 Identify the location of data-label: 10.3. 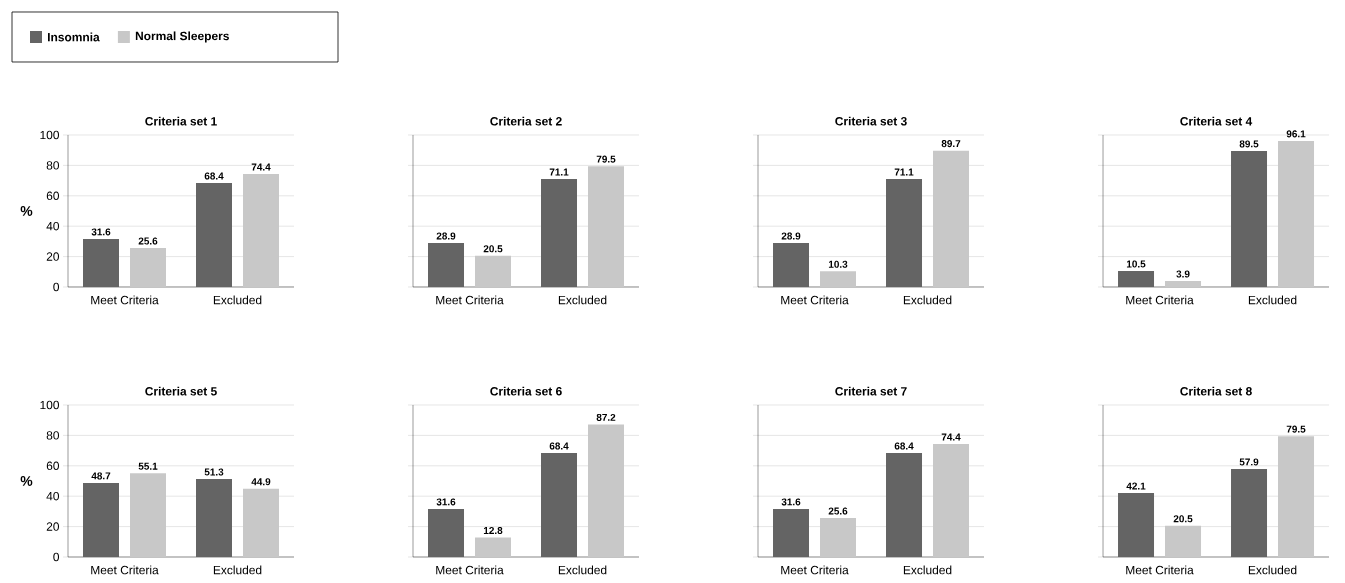
(838, 264).